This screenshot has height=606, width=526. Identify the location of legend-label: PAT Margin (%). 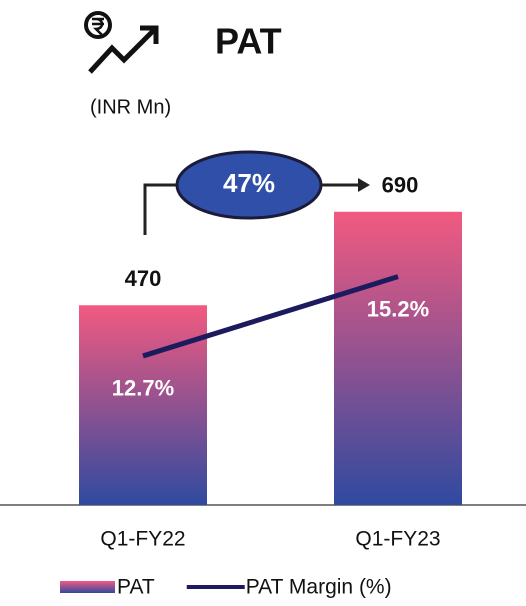
(319, 587).